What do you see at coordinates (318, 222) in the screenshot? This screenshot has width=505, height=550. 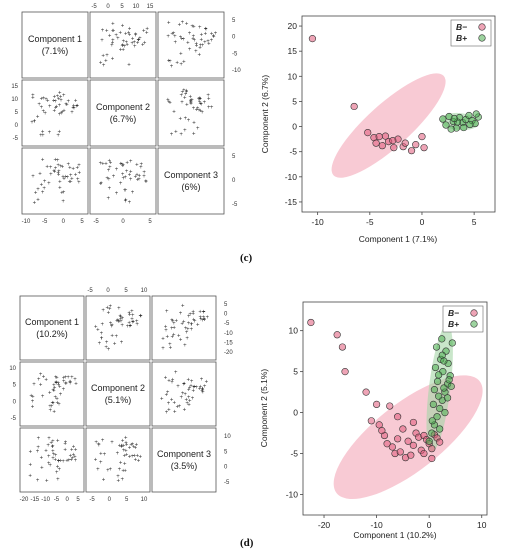 I see `x-tick-label: -10` at bounding box center [318, 222].